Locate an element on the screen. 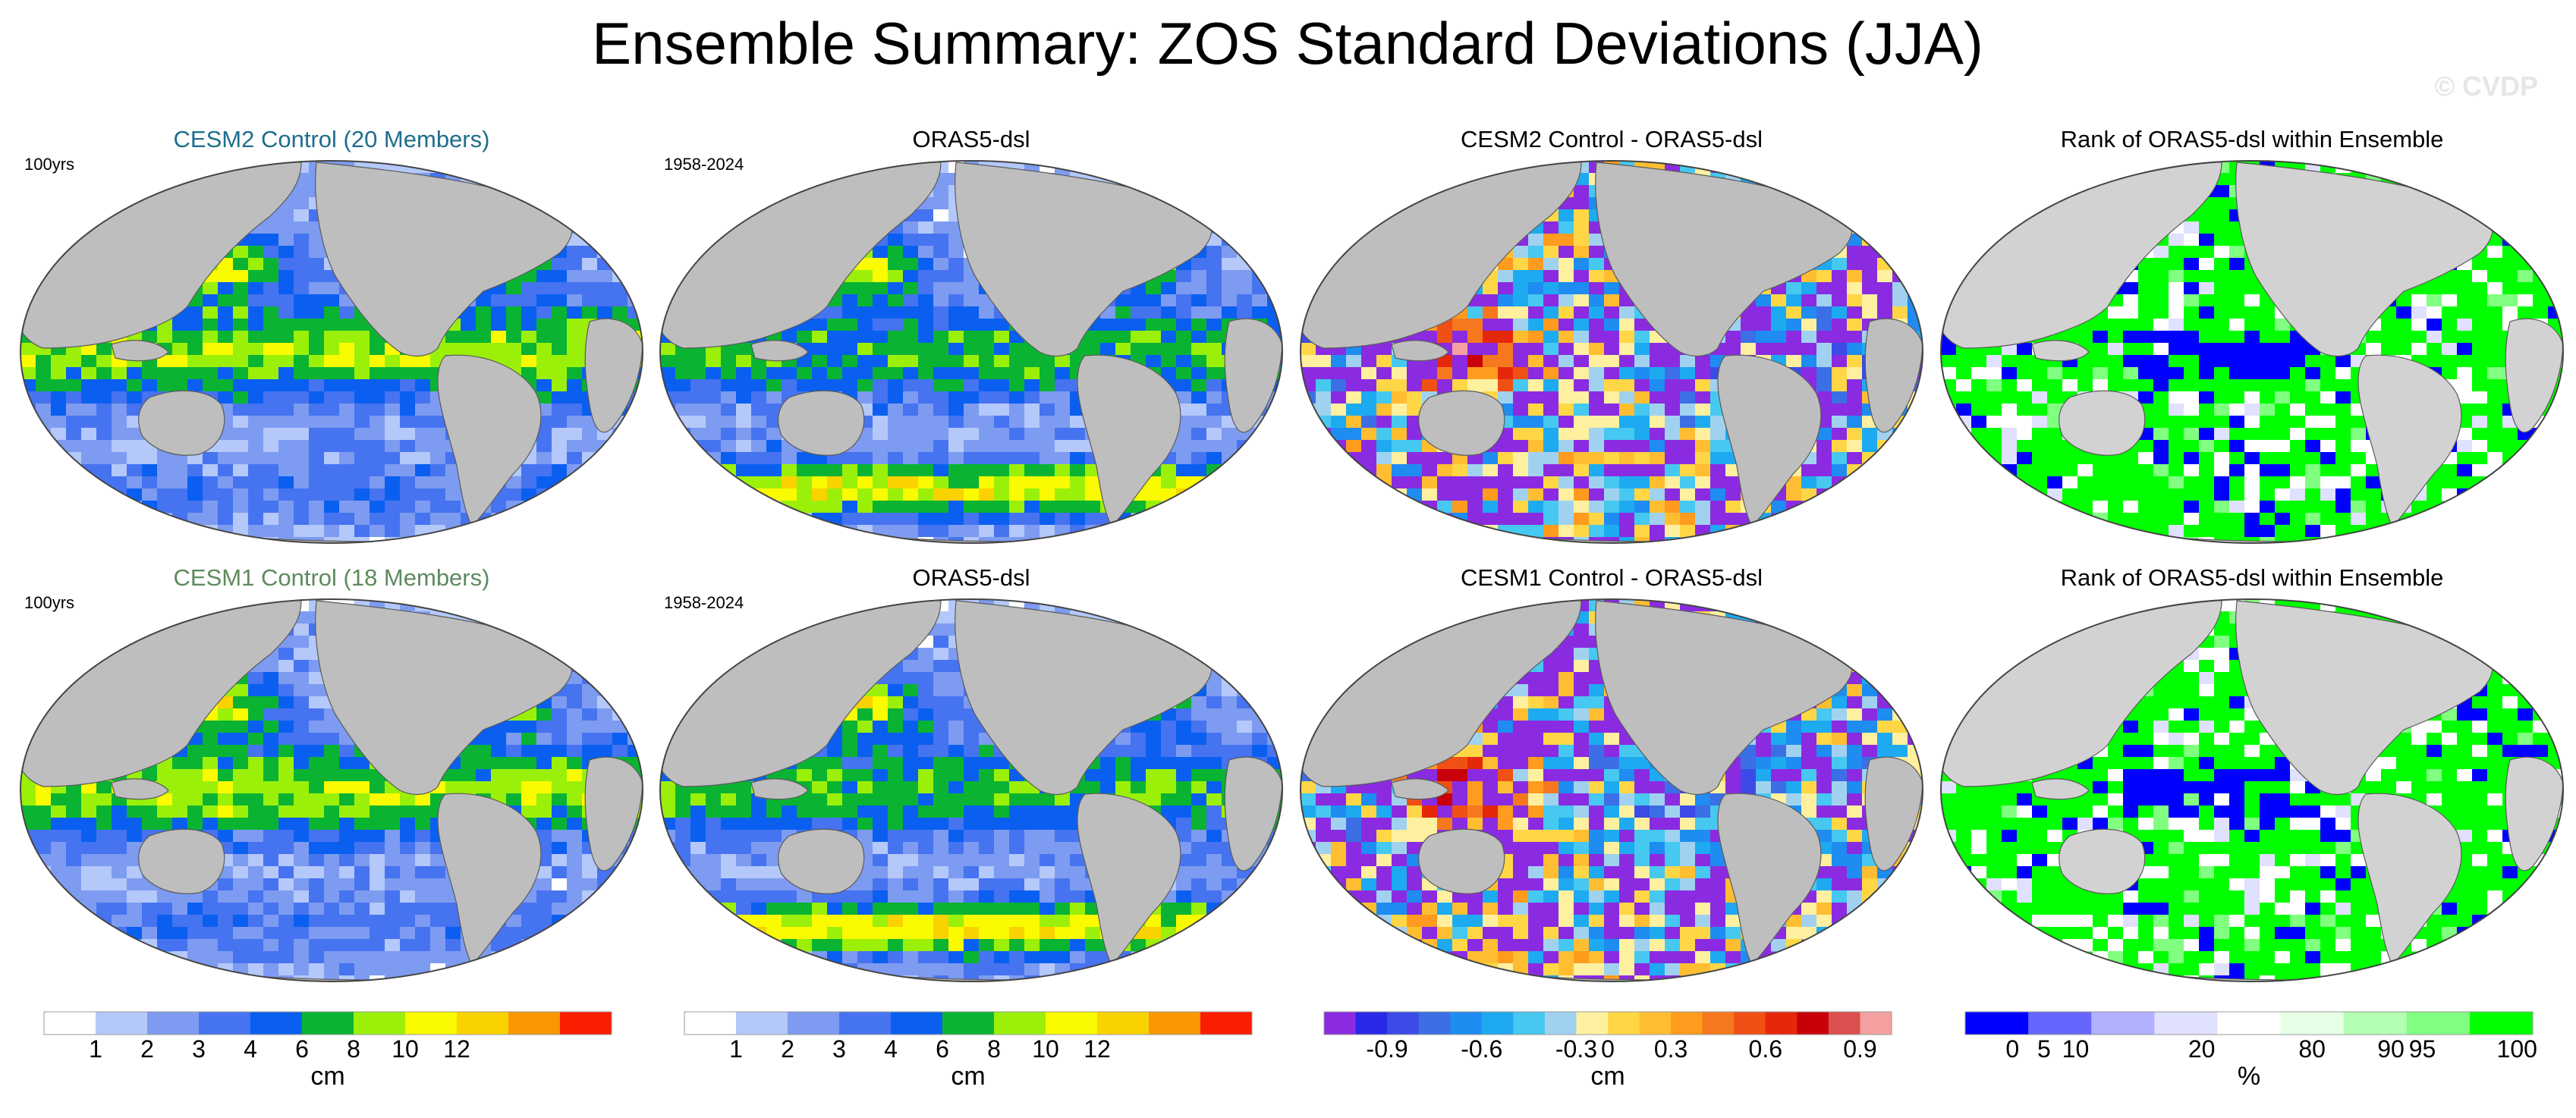 This screenshot has width=2576, height=1118. panel-title: CESM2 Control - ORAS5-dsl is located at coordinates (1612, 139).